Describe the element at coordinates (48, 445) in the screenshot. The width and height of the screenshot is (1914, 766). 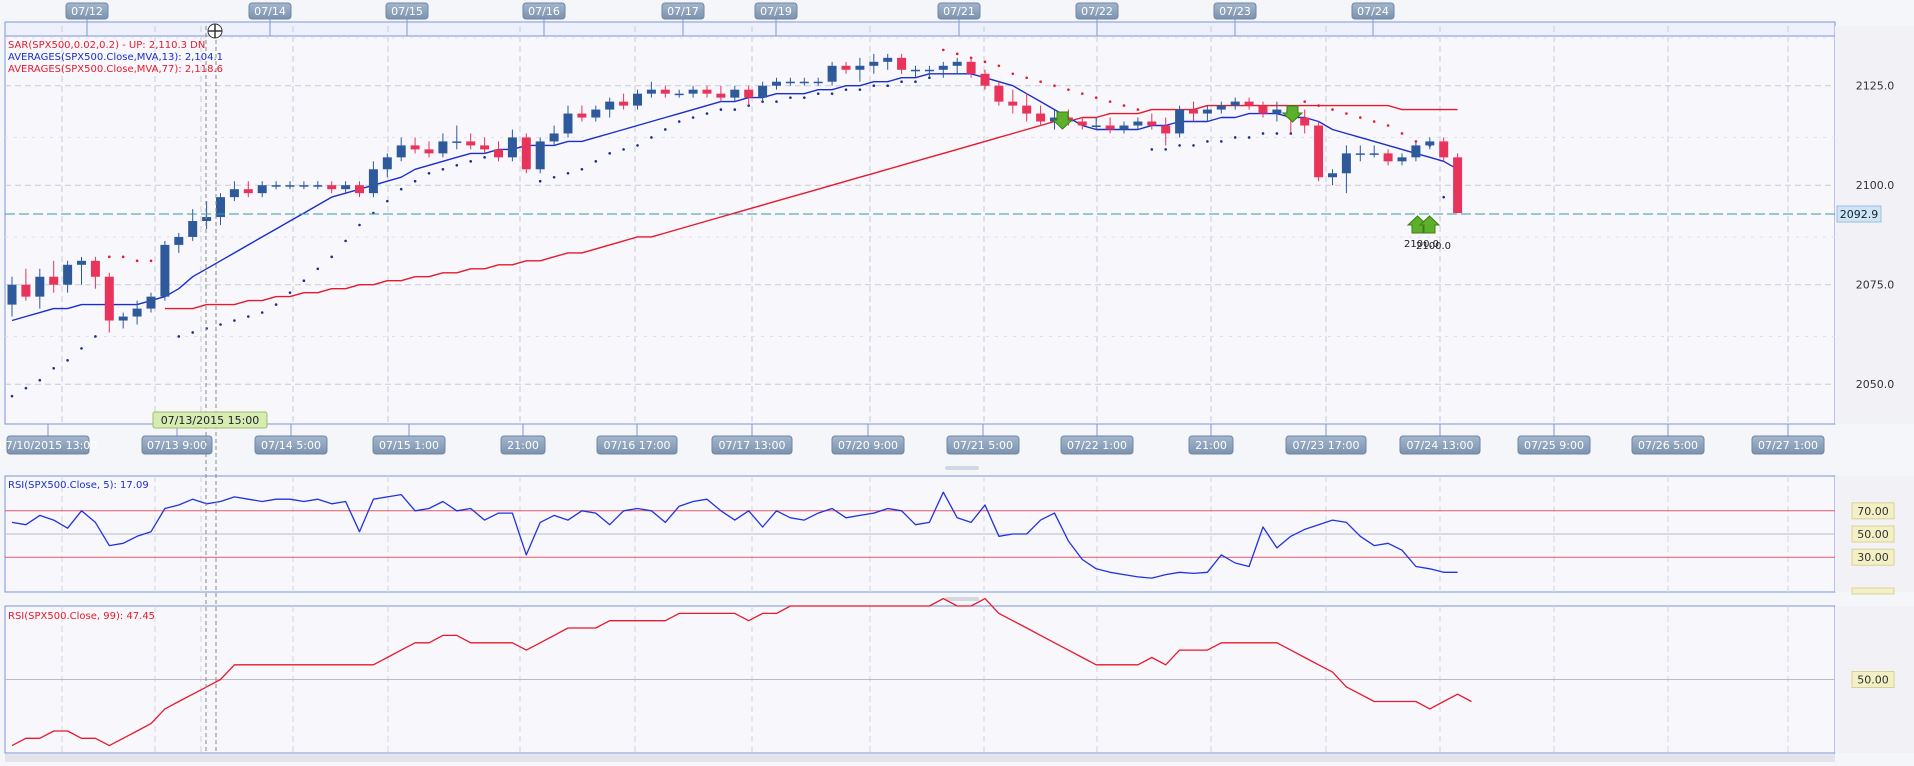
I see `time-axis-label: 07/10/2015 13:00` at that location.